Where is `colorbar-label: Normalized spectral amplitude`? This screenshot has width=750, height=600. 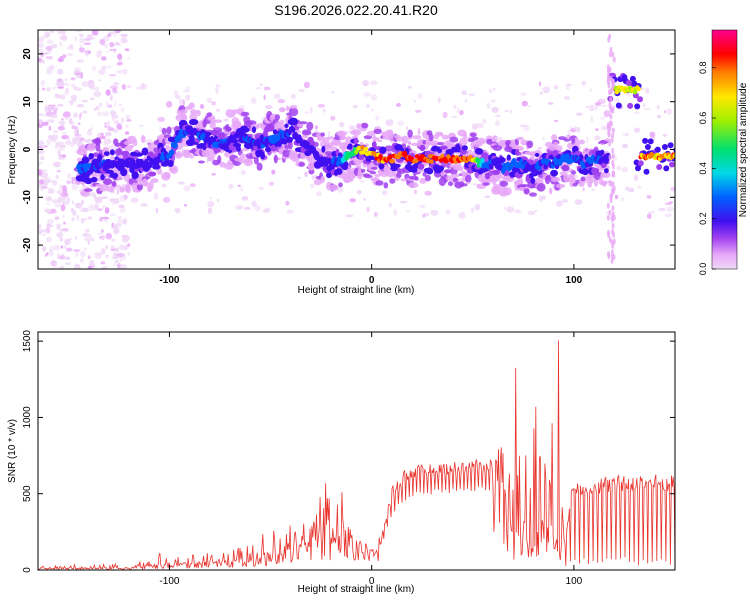
colorbar-label: Normalized spectral amplitude is located at coordinates (743, 149).